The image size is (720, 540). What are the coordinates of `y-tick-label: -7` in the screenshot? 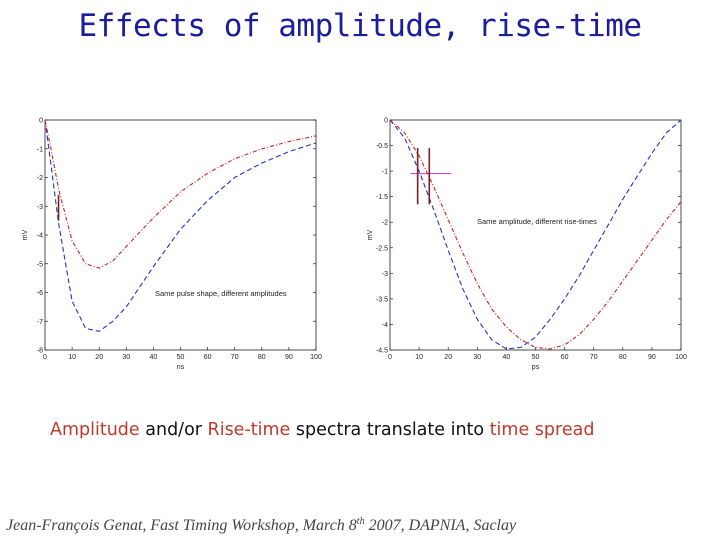 It's located at (40, 322).